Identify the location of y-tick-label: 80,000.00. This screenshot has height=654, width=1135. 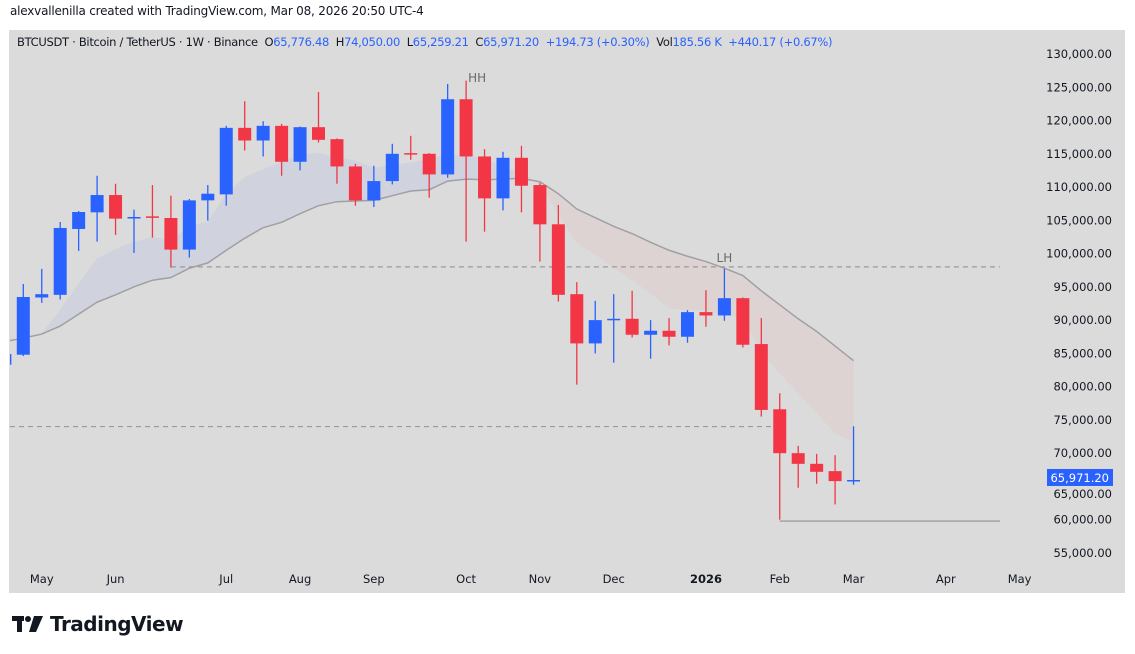
(1082, 387).